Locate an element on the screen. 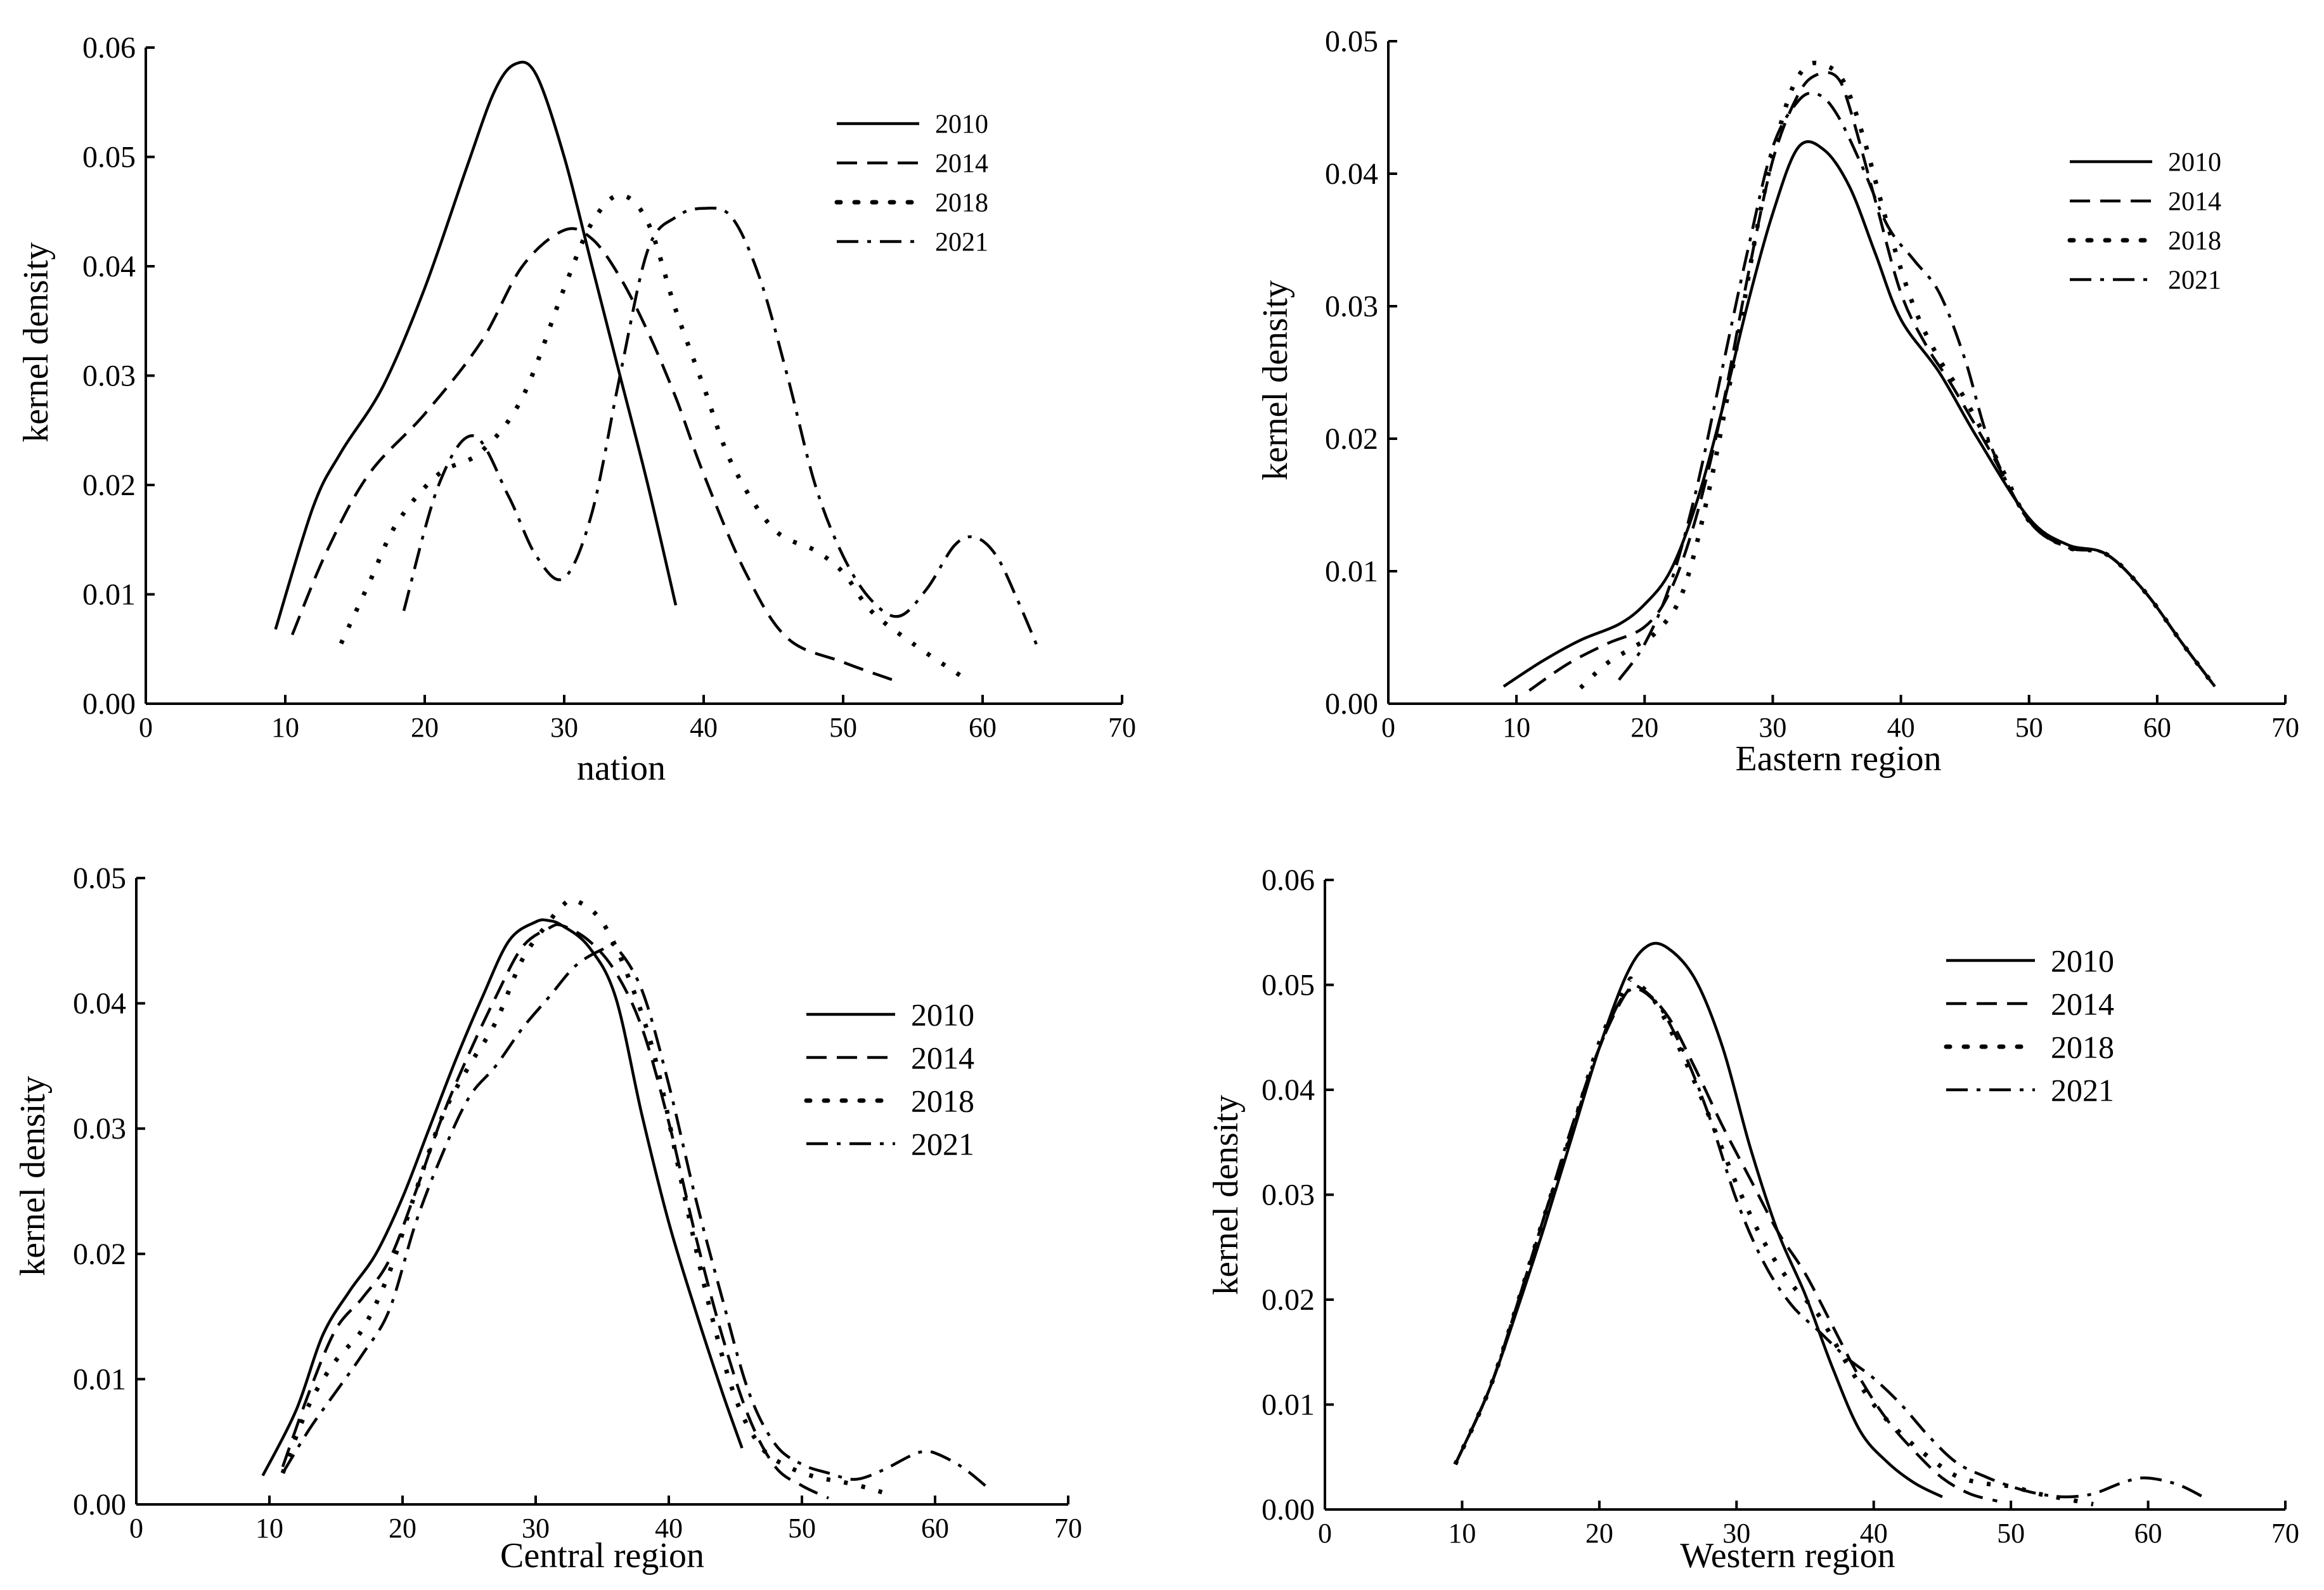  x-axis-label: Western region is located at coordinates (1787, 1556).